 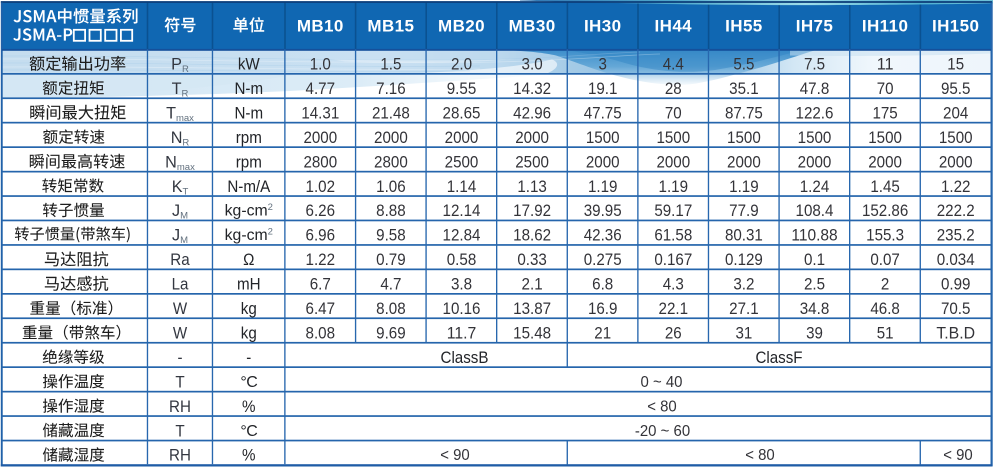 What do you see at coordinates (673, 260) in the screenshot?
I see `svg-text: 0.167` at bounding box center [673, 260].